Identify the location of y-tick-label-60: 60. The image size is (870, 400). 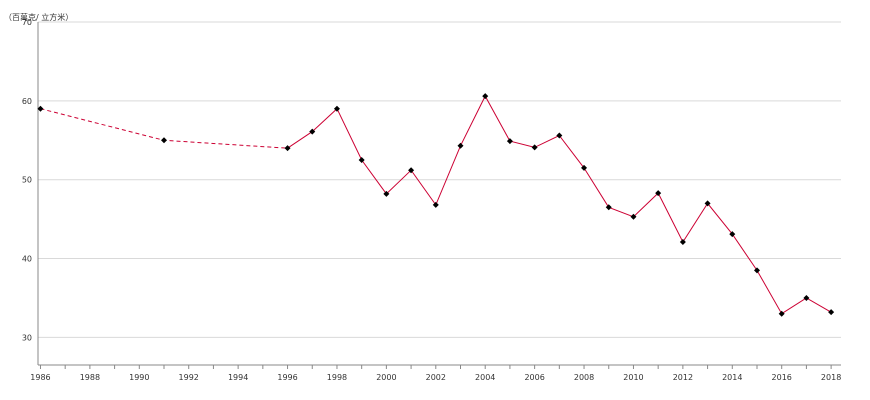
(27, 101).